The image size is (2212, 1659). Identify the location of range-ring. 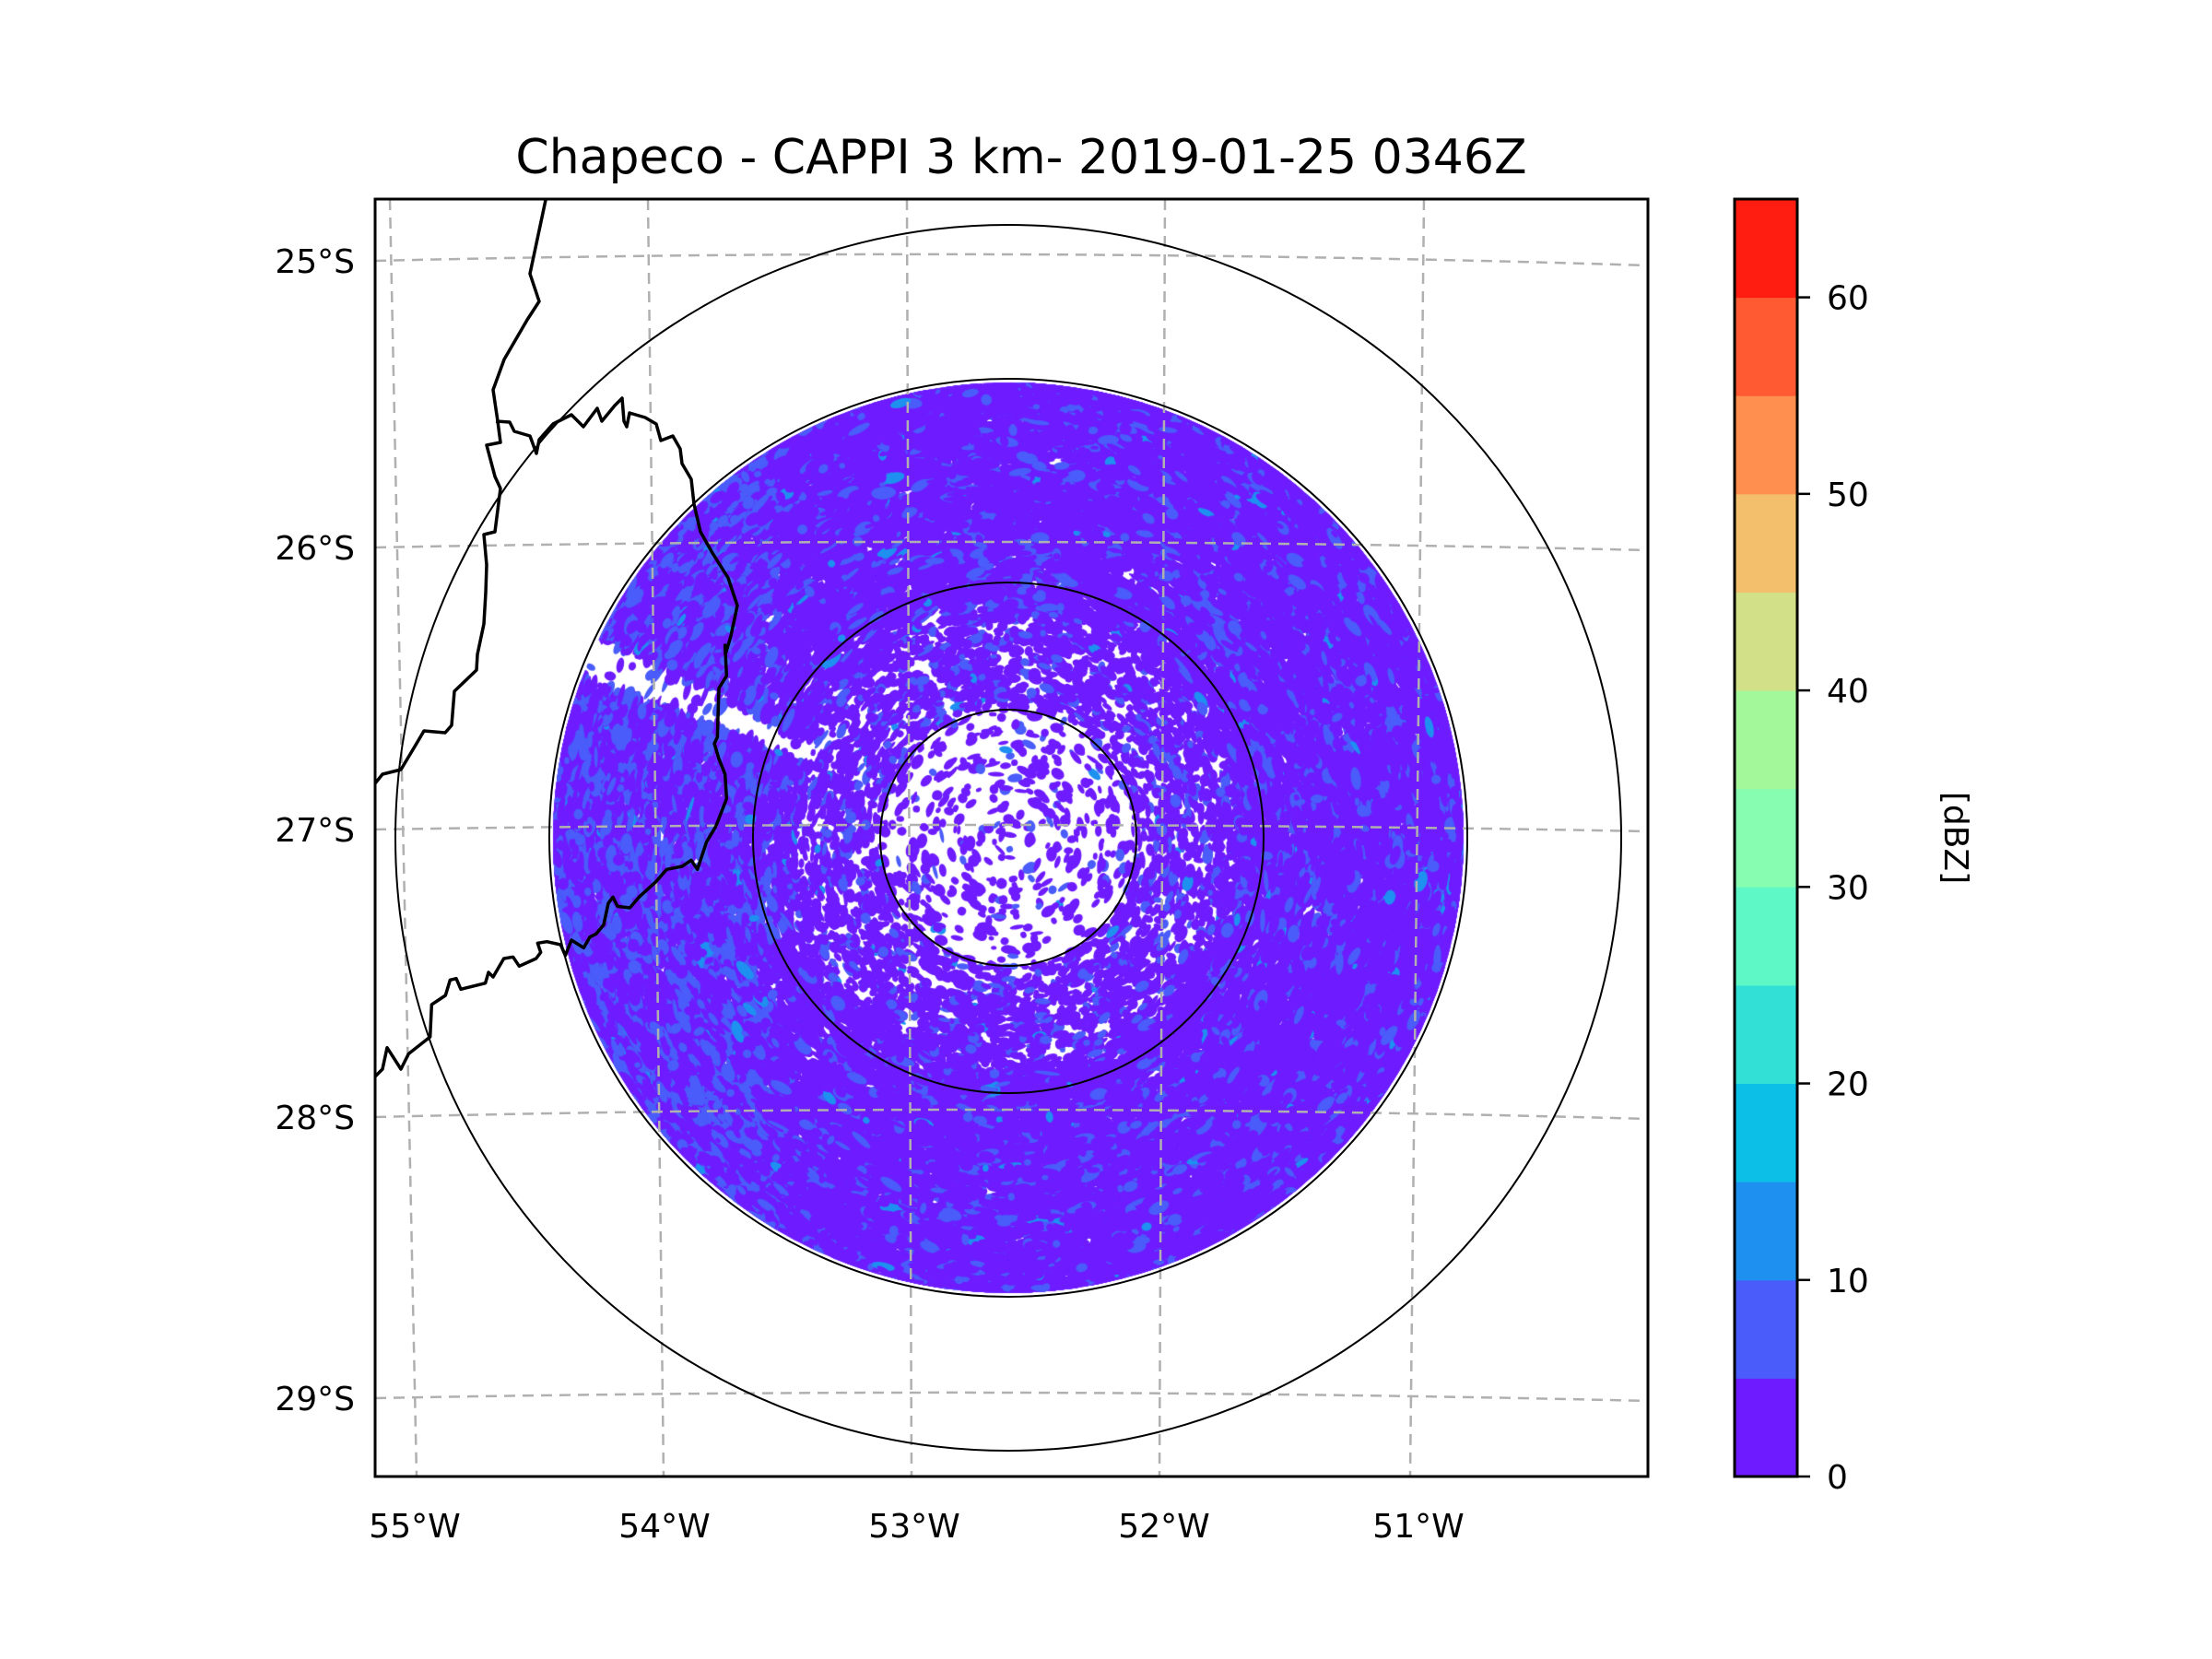
(1008, 838).